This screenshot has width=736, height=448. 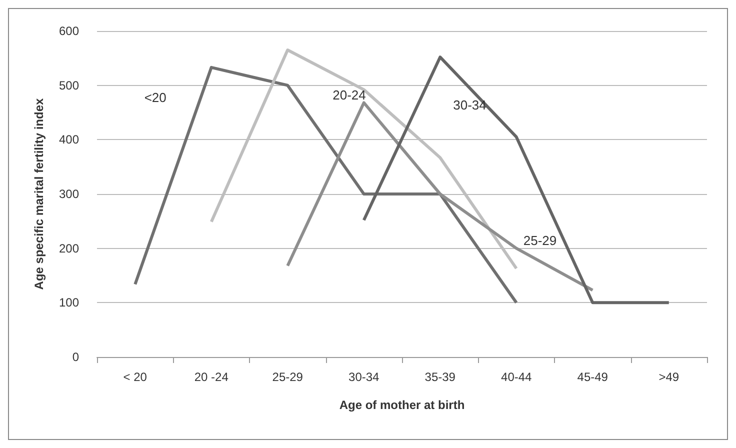 I want to click on y-tick-label: 200, so click(x=69, y=248).